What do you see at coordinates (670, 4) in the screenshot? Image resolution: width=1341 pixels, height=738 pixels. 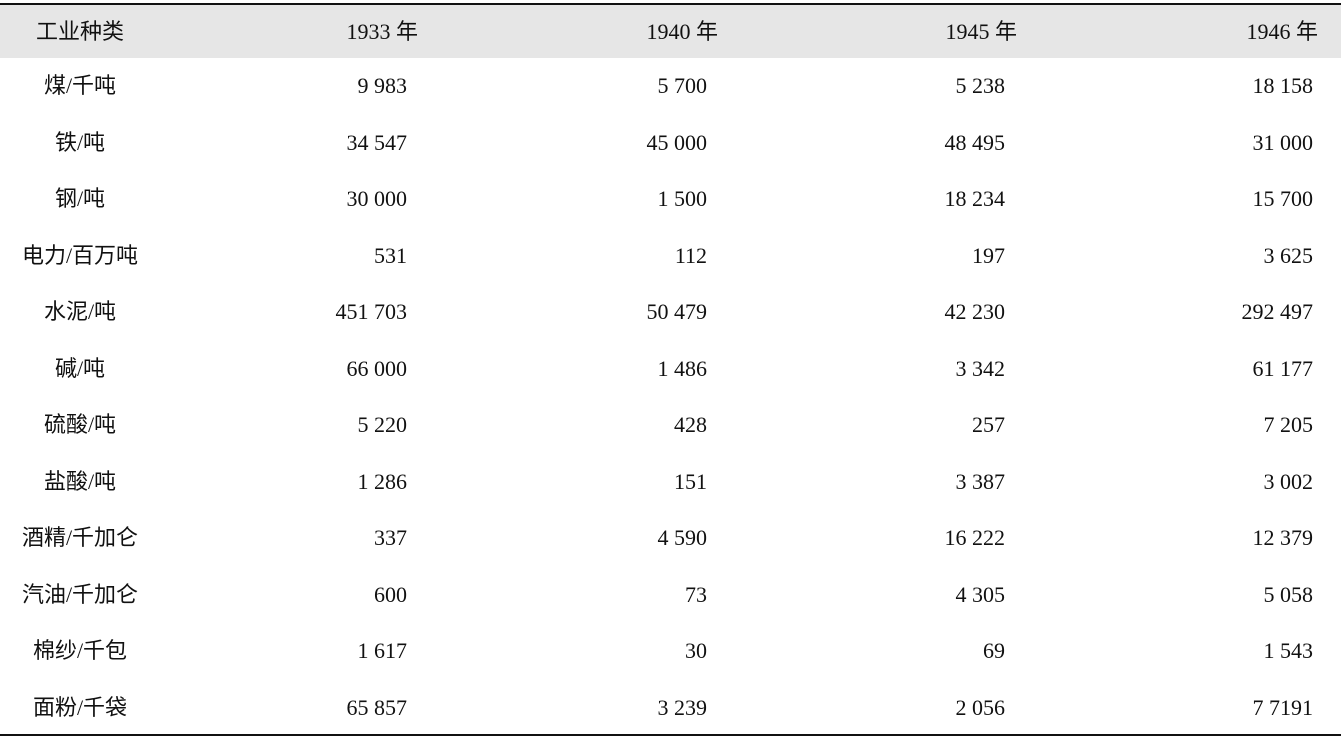 I see `top-rule` at bounding box center [670, 4].